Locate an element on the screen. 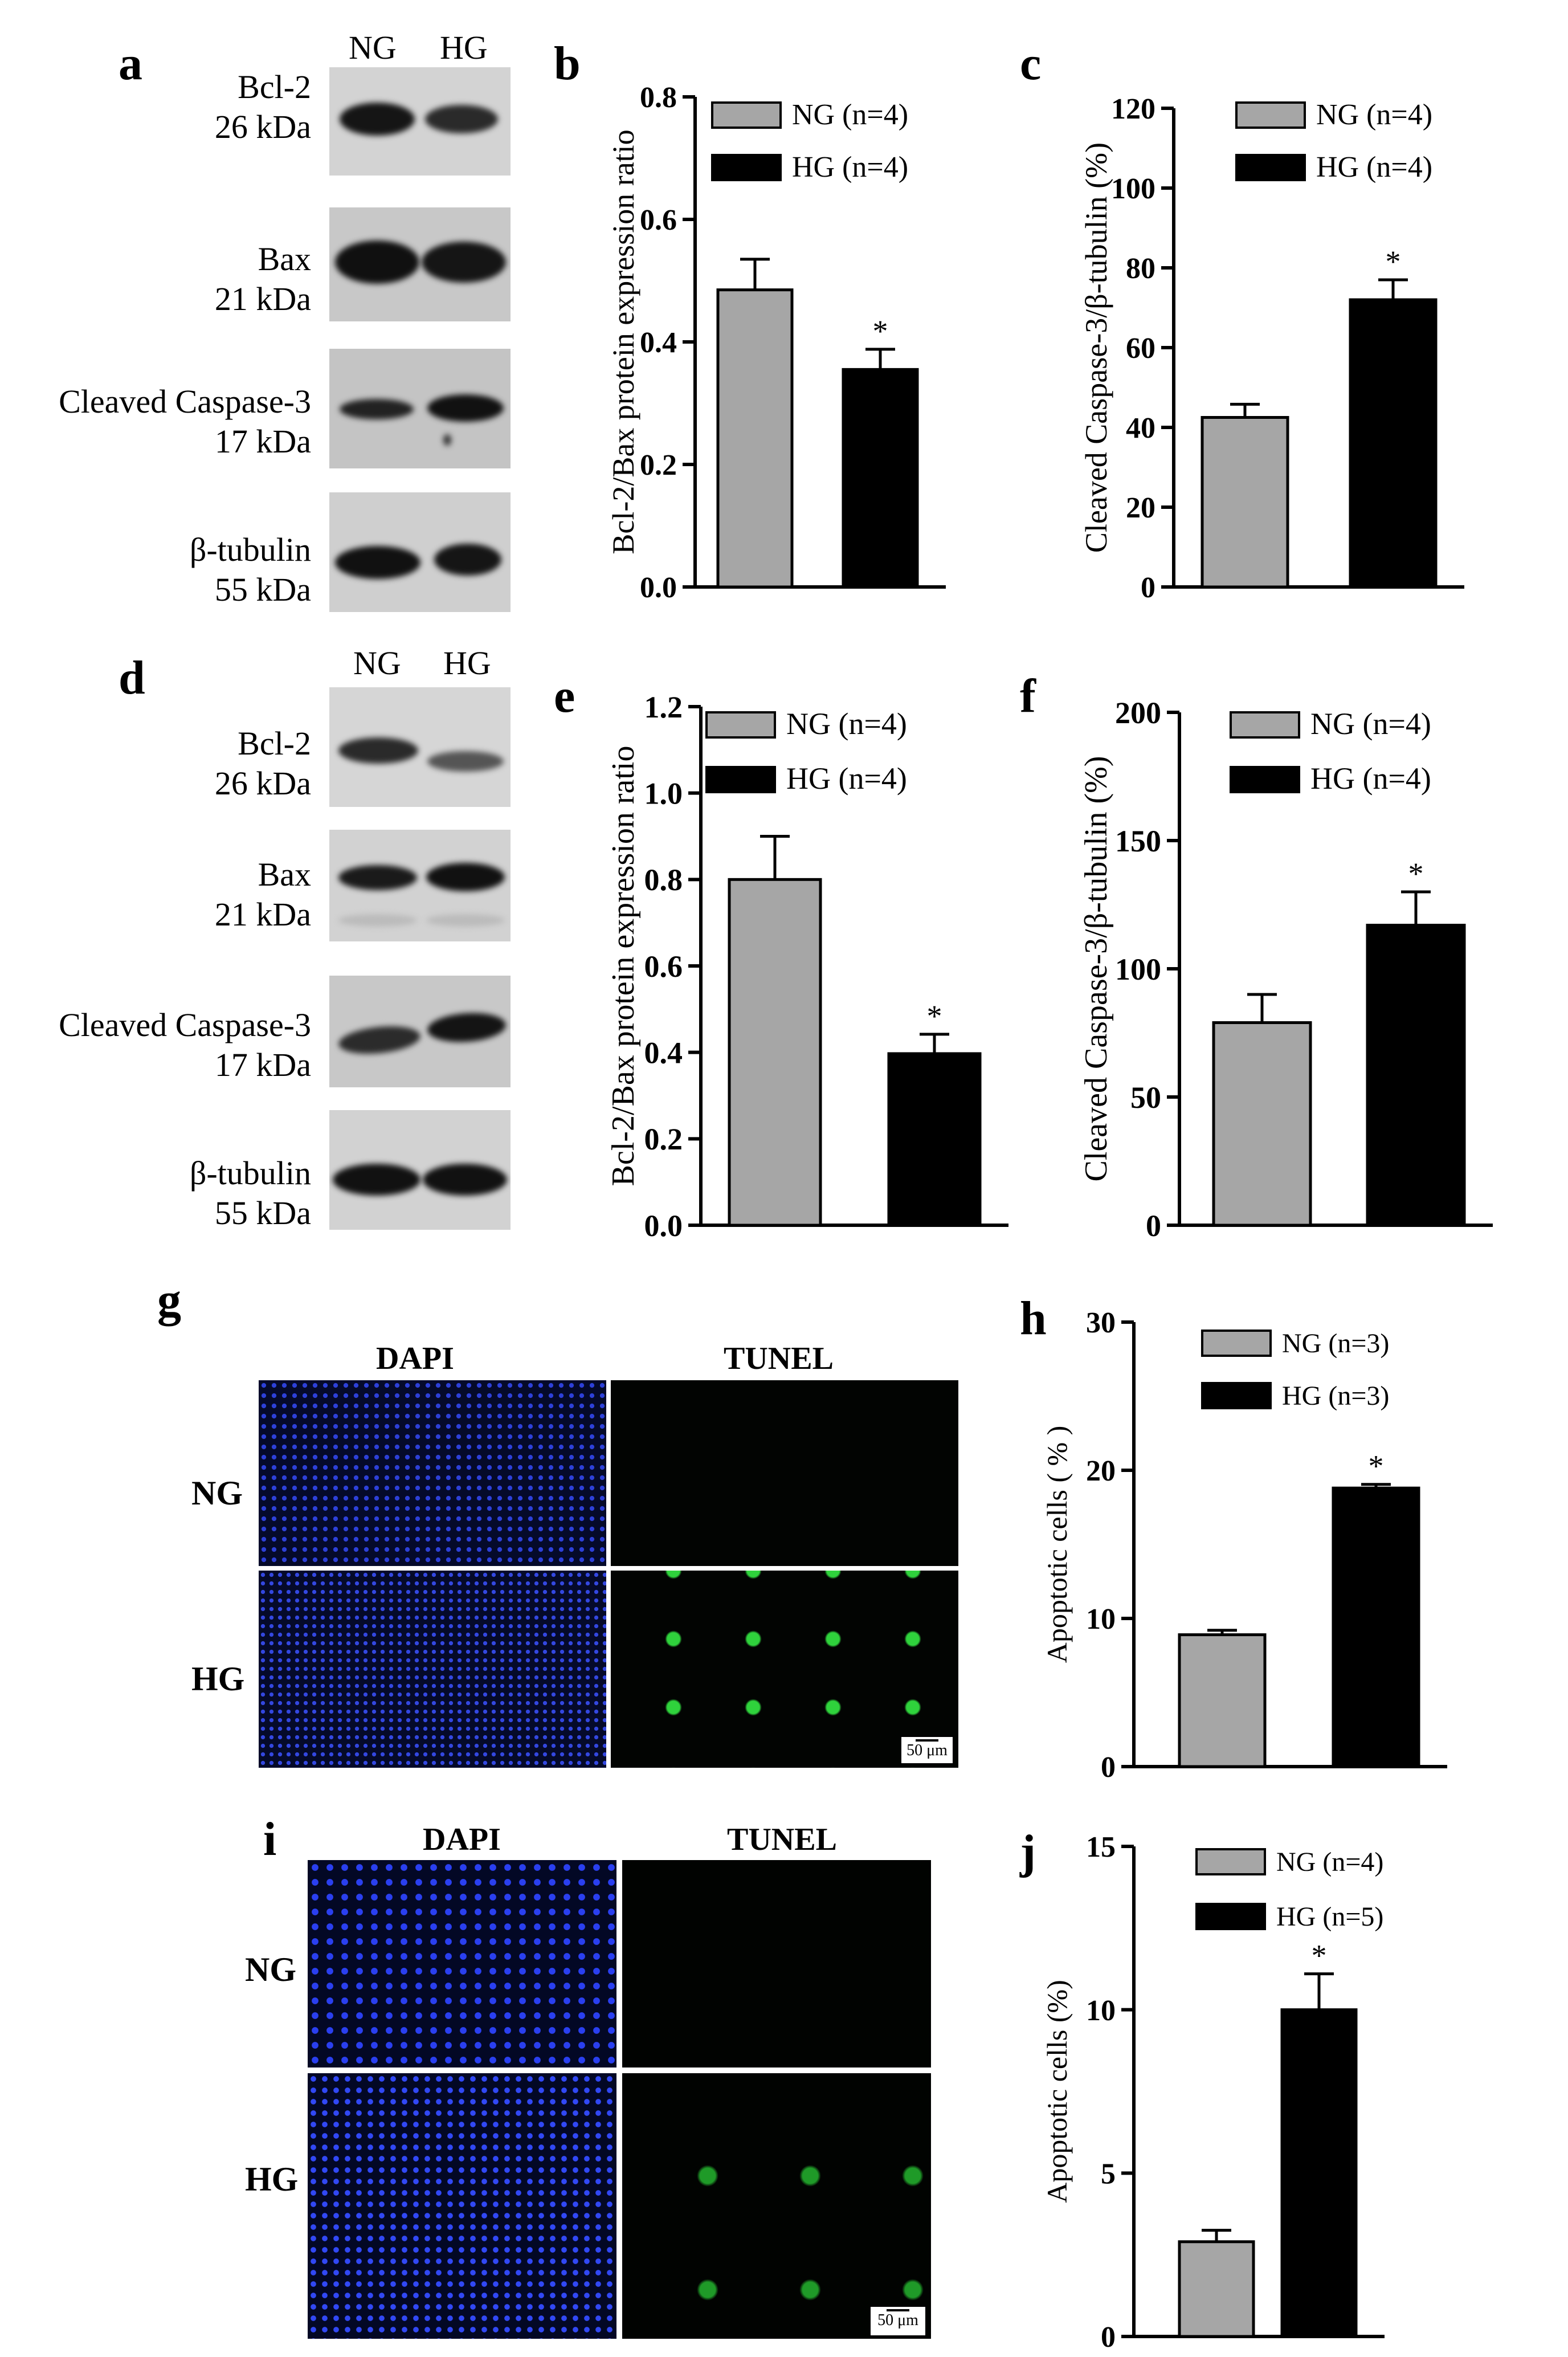 The image size is (1568, 2357). y-tick-label: 200 is located at coordinates (1138, 713).